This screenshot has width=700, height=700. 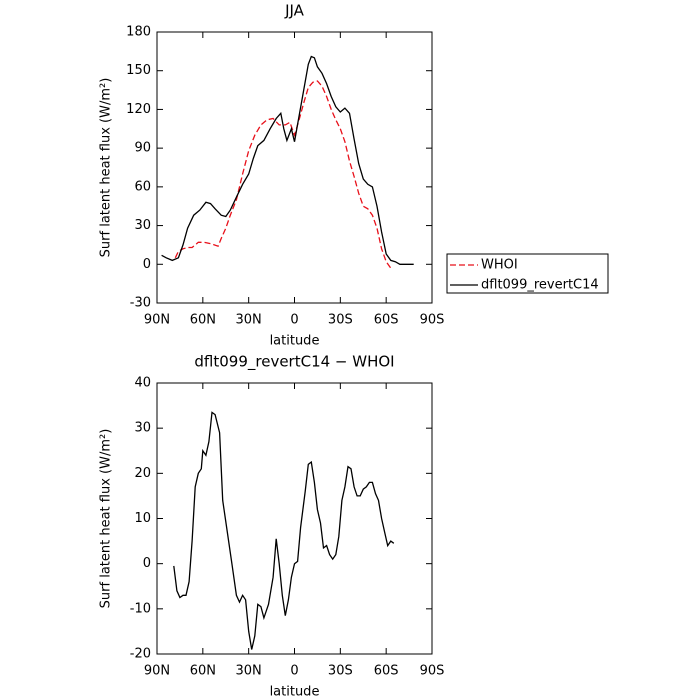 What do you see at coordinates (540, 285) in the screenshot?
I see `legend-label: dflt099_revertC14` at bounding box center [540, 285].